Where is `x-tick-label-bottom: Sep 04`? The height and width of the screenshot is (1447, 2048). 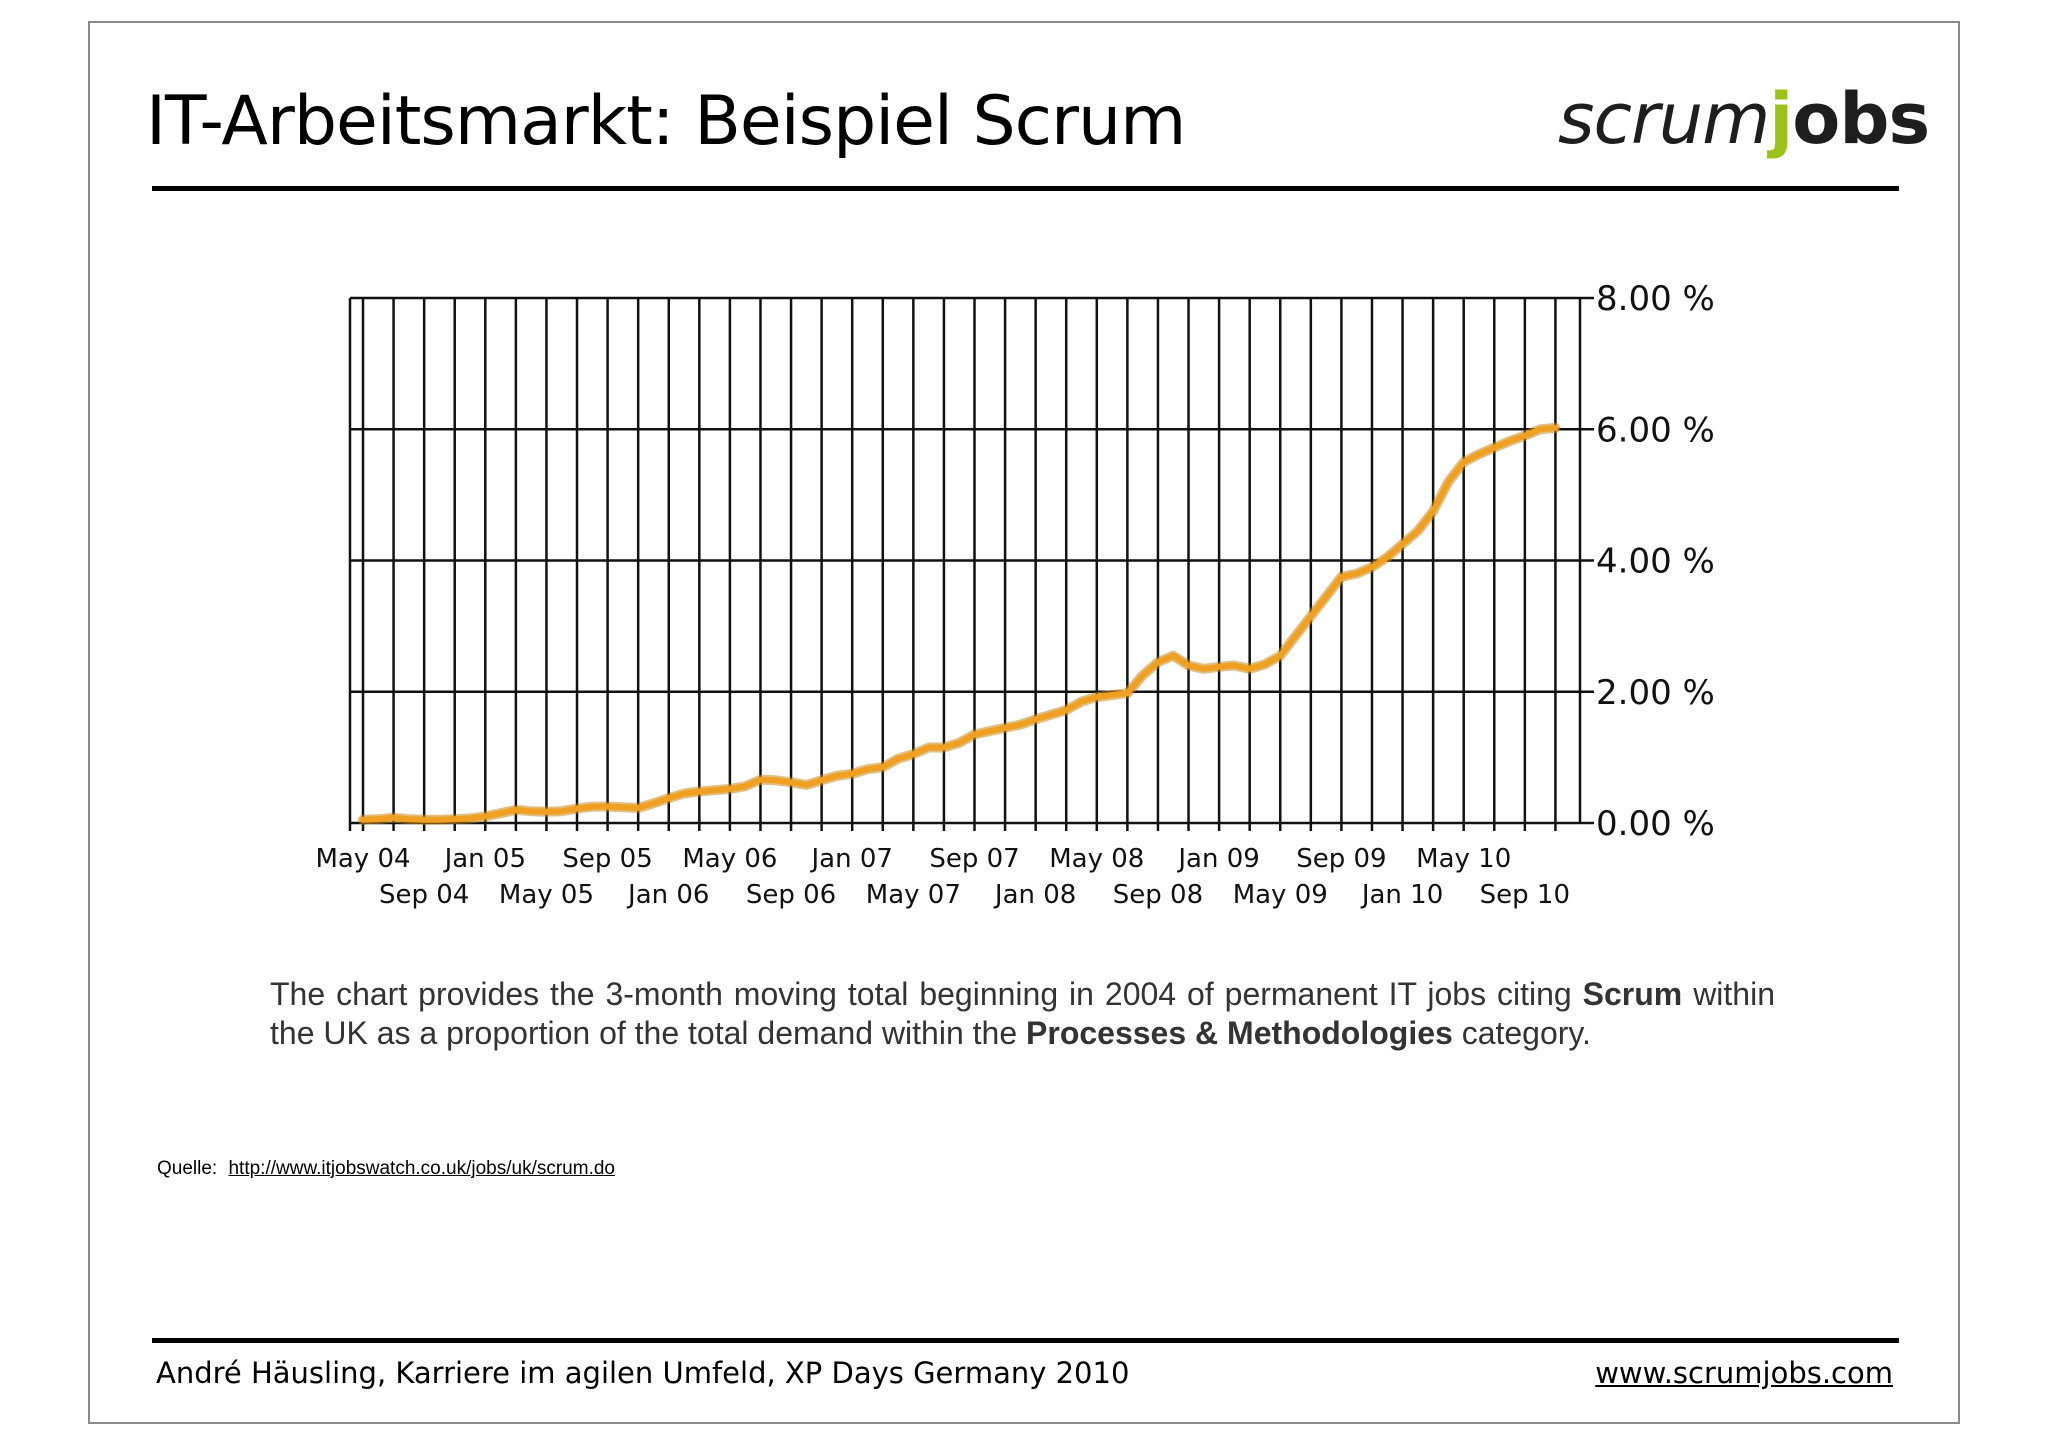
x-tick-label-bottom: Sep 04 is located at coordinates (424, 895).